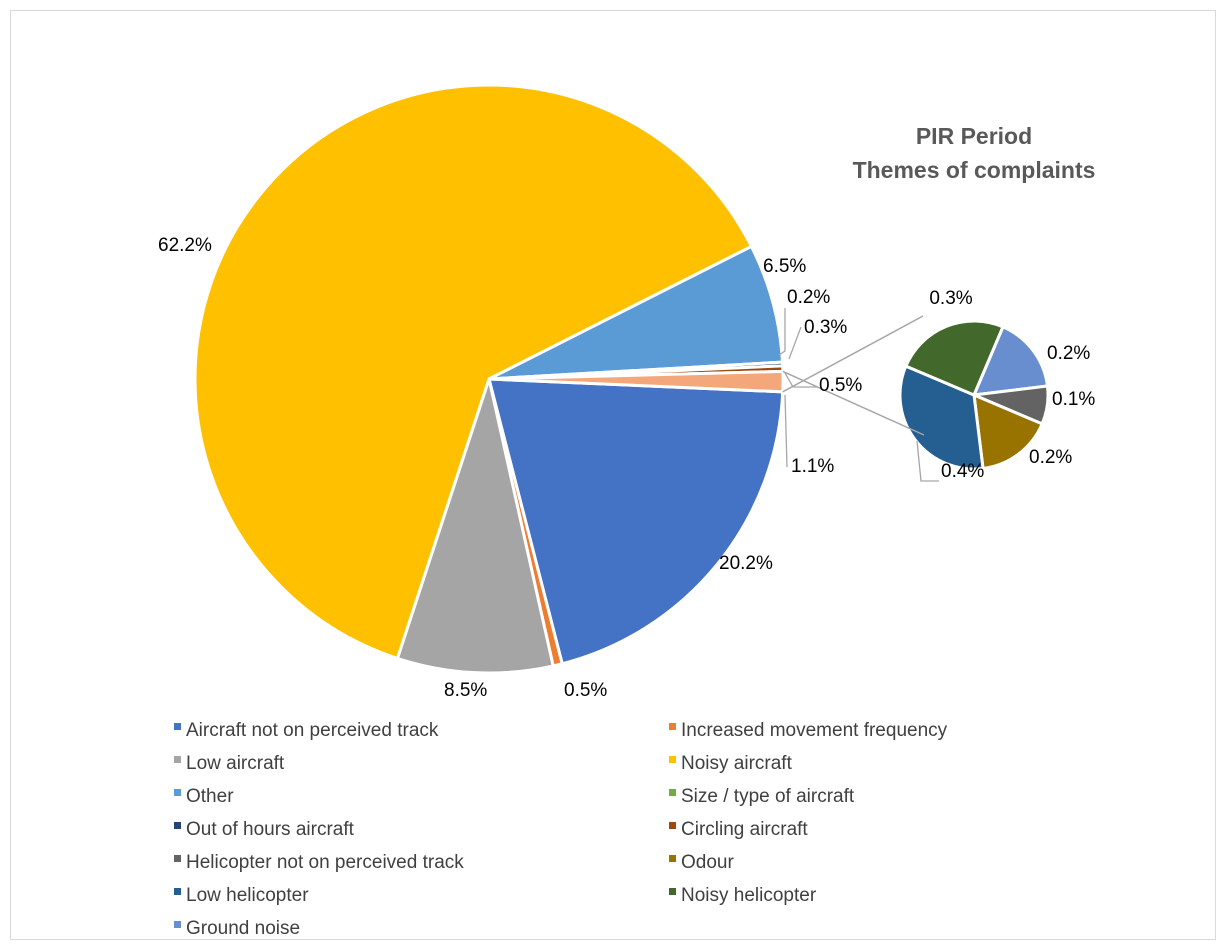  Describe the element at coordinates (814, 730) in the screenshot. I see `legend-label-increased-movement-frequency: Increased movement frequency` at that location.